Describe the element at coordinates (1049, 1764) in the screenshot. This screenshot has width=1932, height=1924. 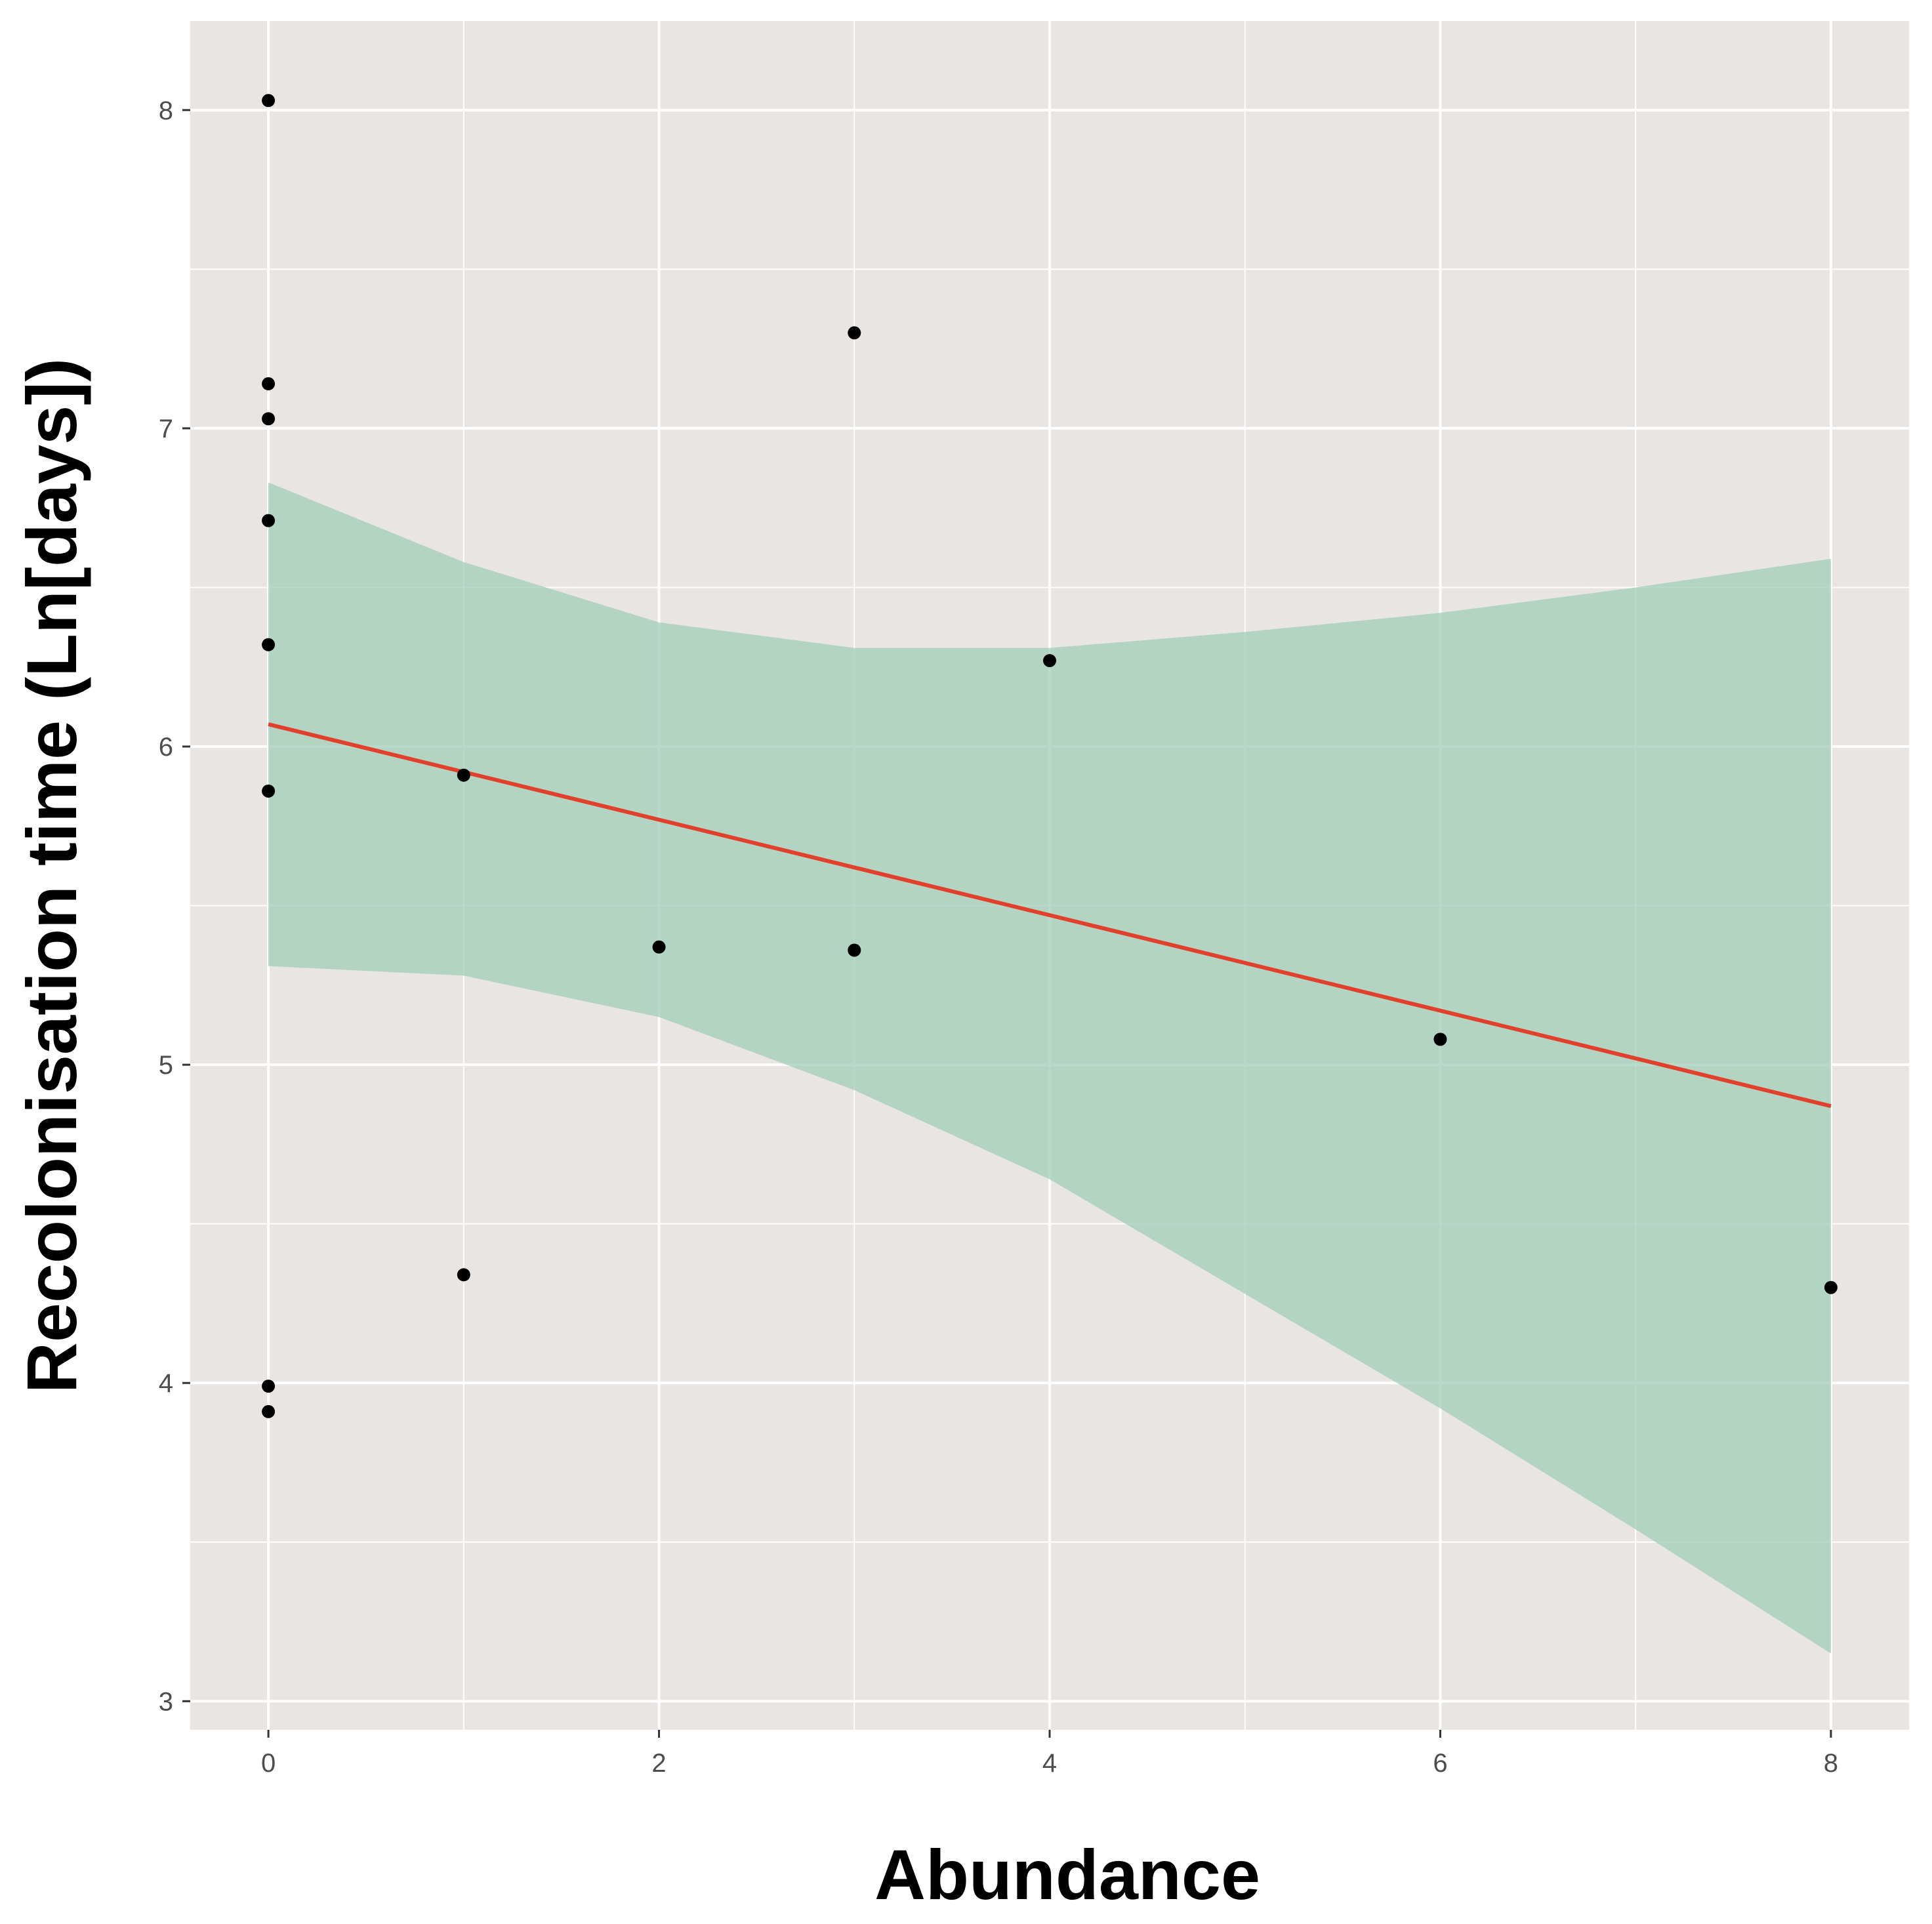
I see `x-tick-label: 4` at that location.